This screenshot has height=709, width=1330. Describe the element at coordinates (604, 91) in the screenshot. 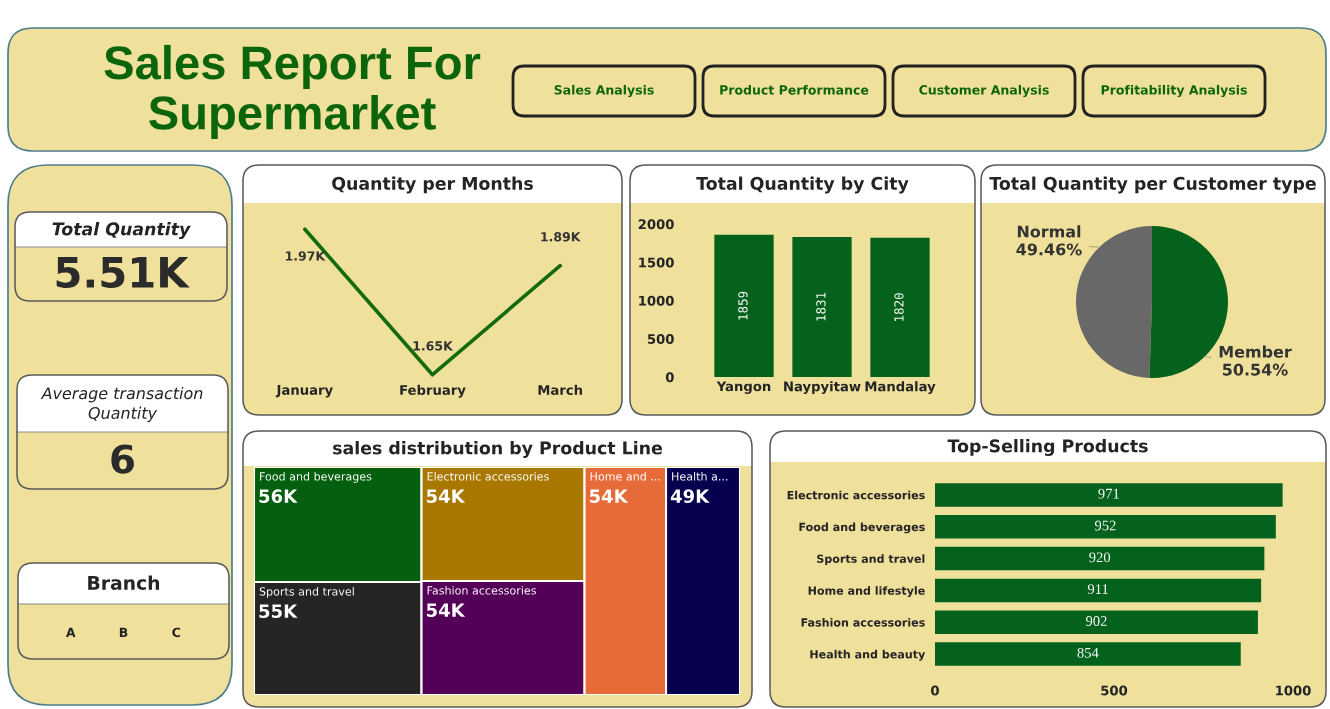

I see `text: Sales Analysis` at that location.